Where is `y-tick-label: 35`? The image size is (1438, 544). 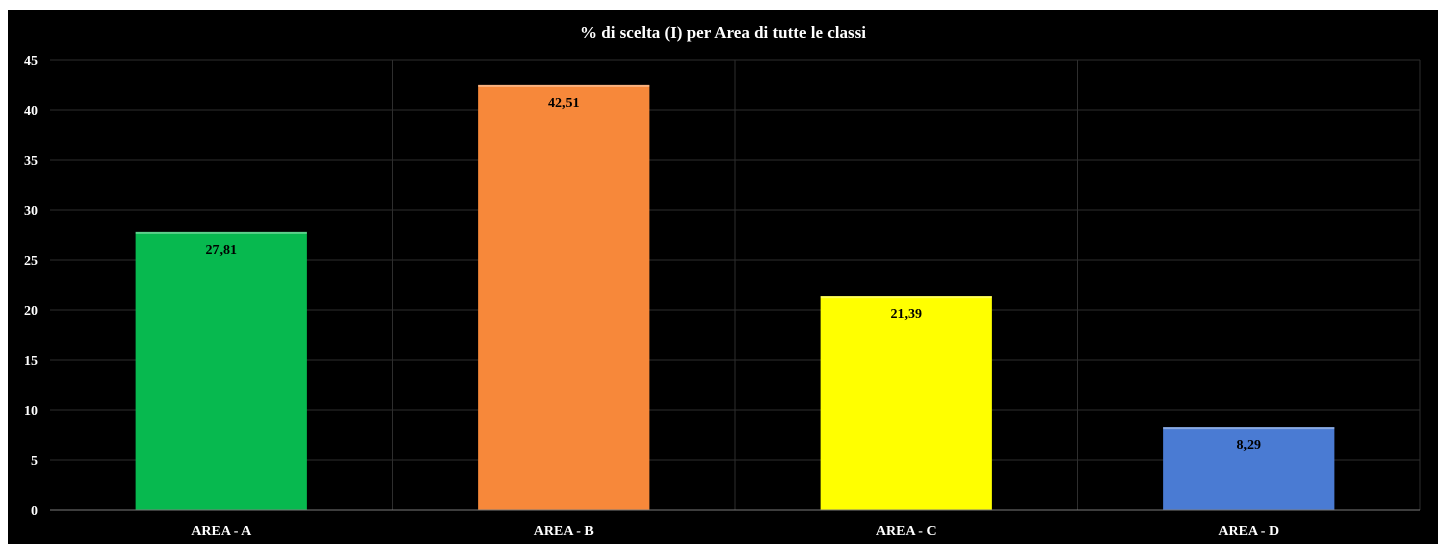
y-tick-label: 35 is located at coordinates (31, 161).